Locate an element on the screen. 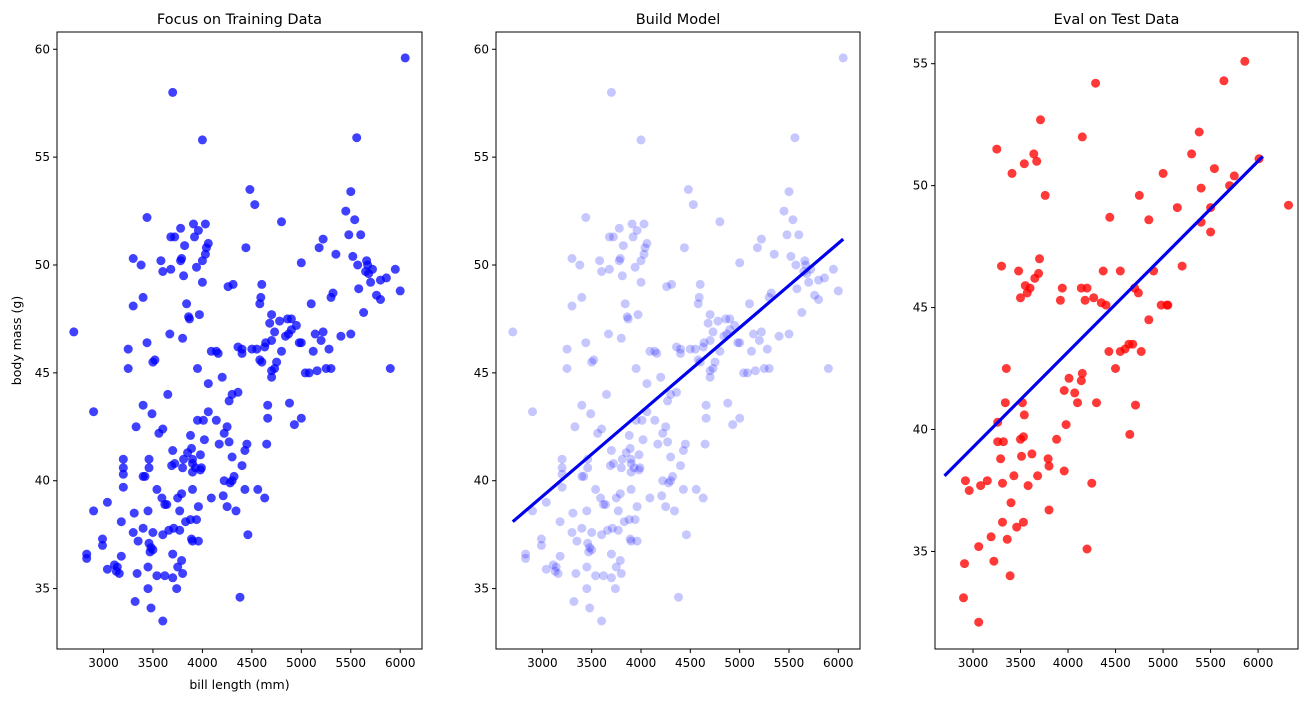 Image resolution: width=1306 pixels, height=701 pixels. y-tick-label: 40 is located at coordinates (481, 481).